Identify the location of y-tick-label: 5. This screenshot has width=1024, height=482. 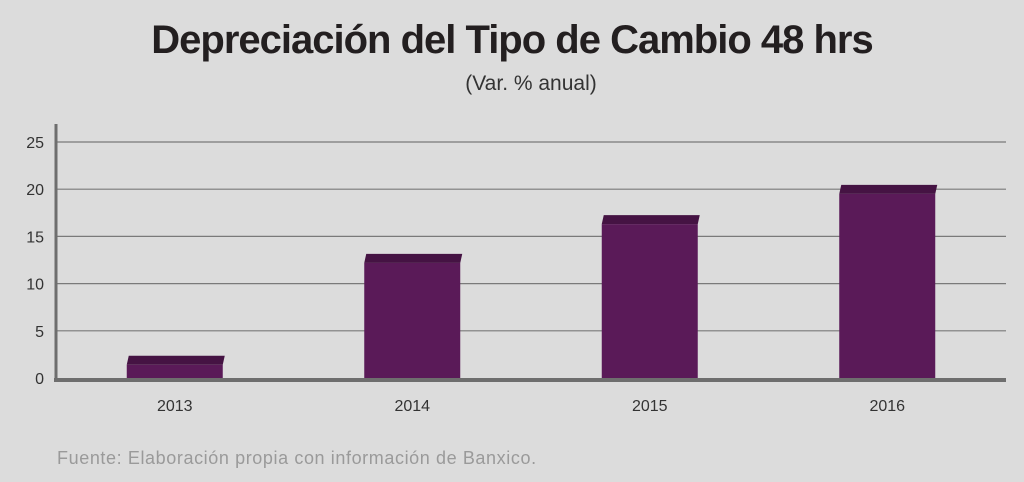
(39, 332).